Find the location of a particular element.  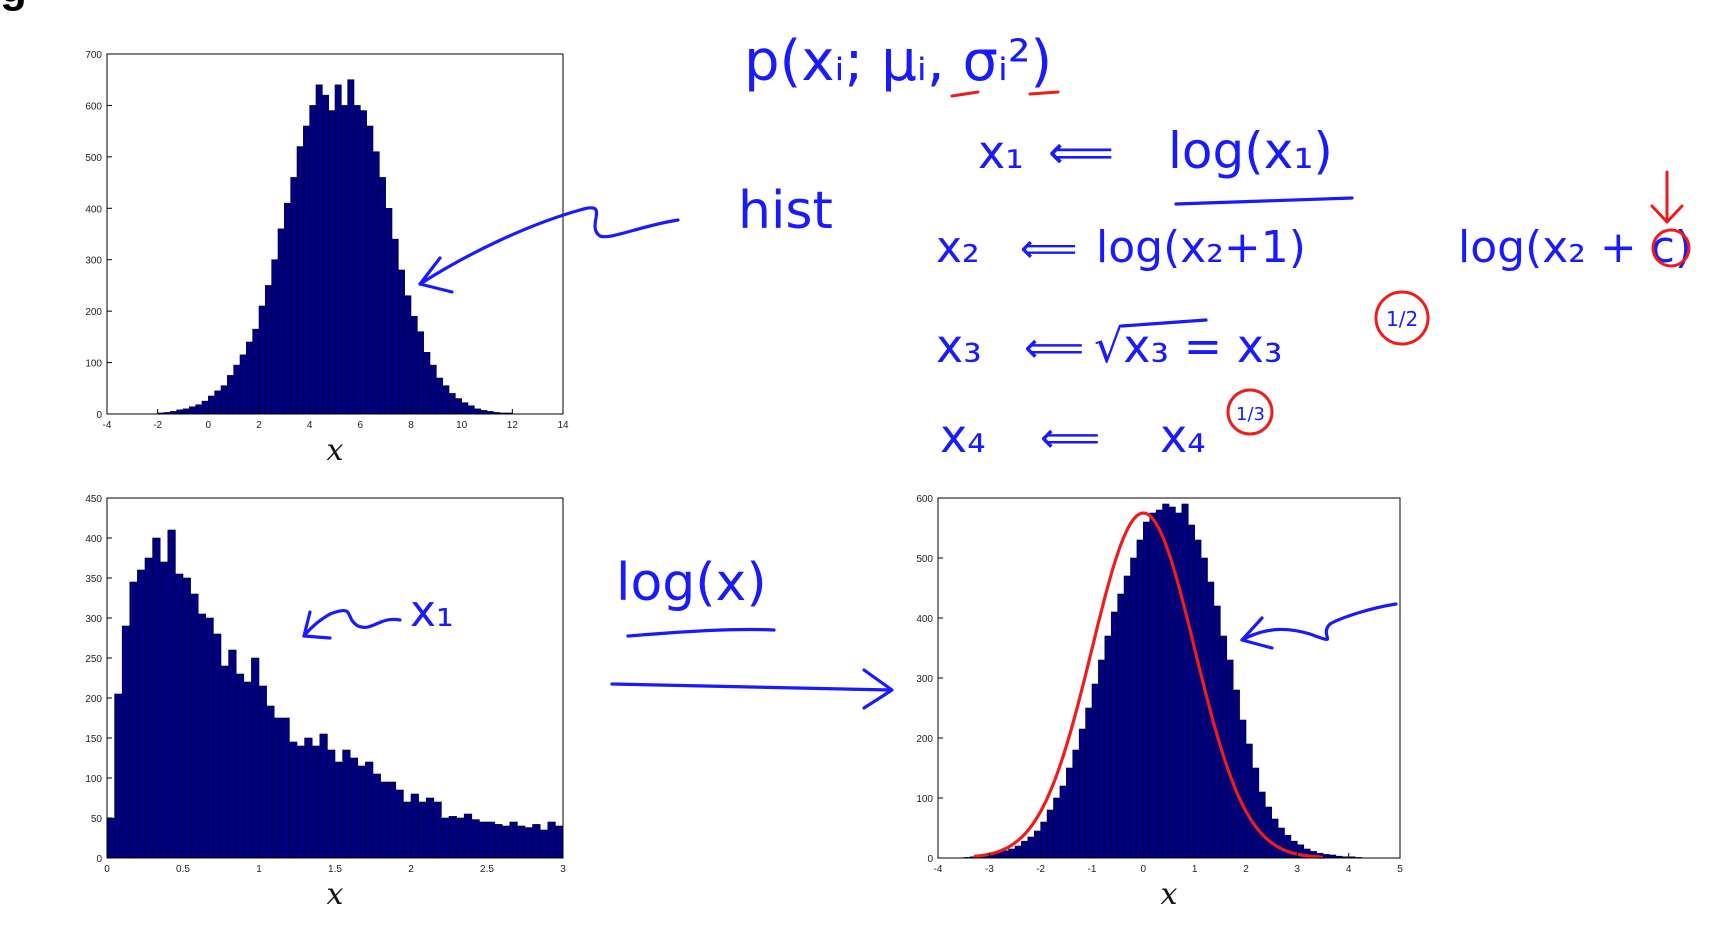

transform-arrow is located at coordinates (752, 689).